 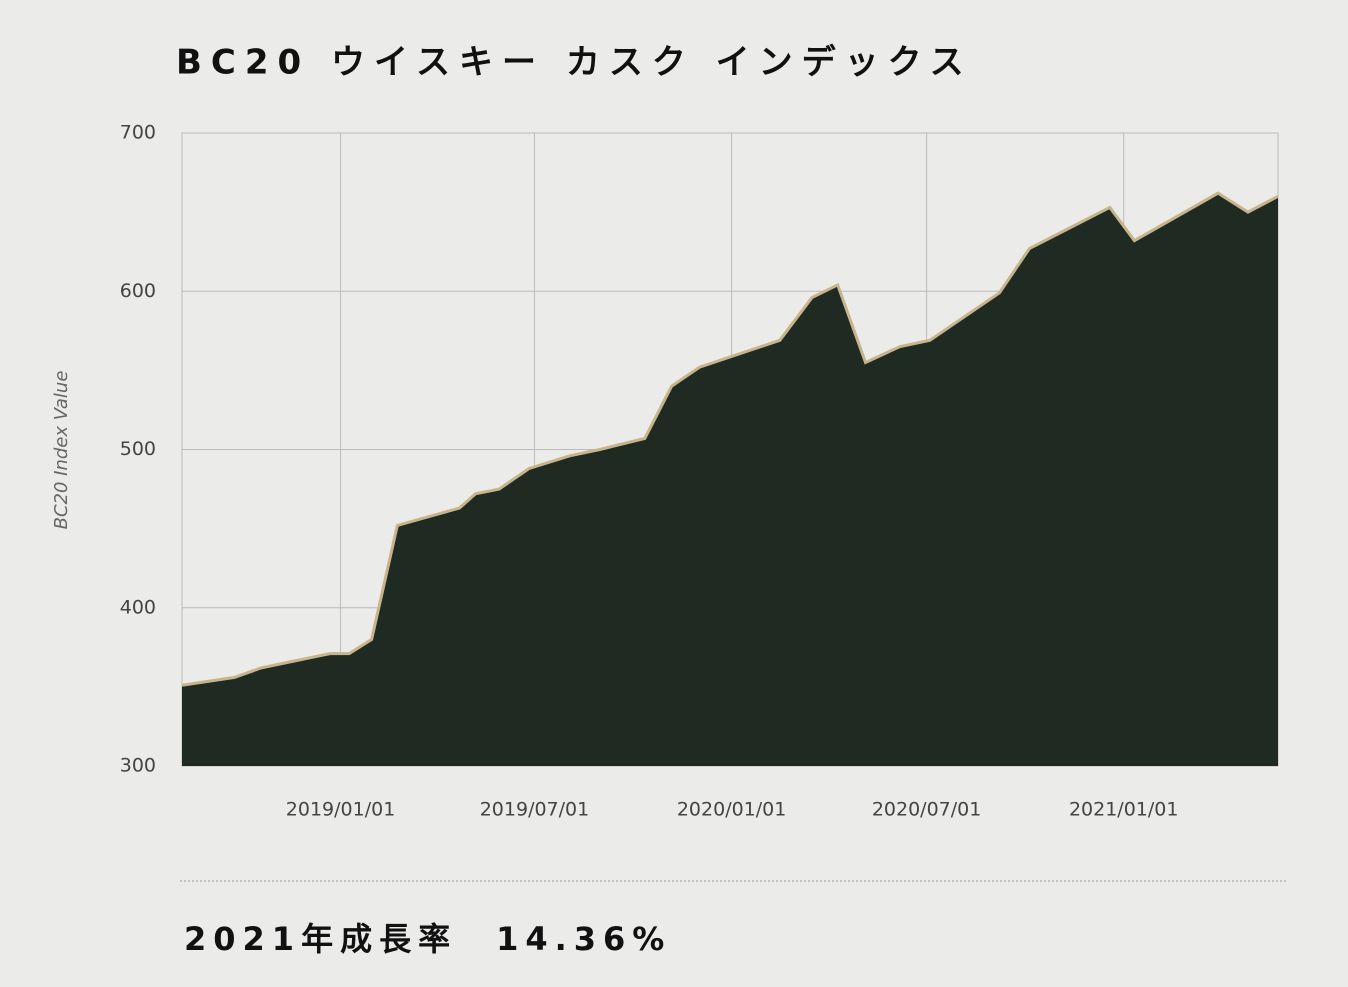 I want to click on y-tick-label: 600, so click(x=138, y=291).